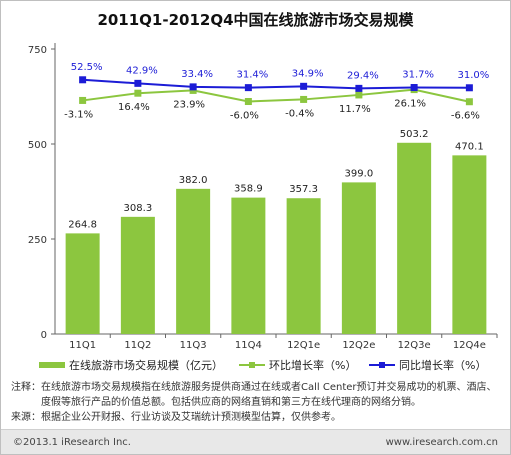 Image resolution: width=511 pixels, height=455 pixels. What do you see at coordinates (410, 104) in the screenshot?
I see `mom-label: 26.1%` at bounding box center [410, 104].